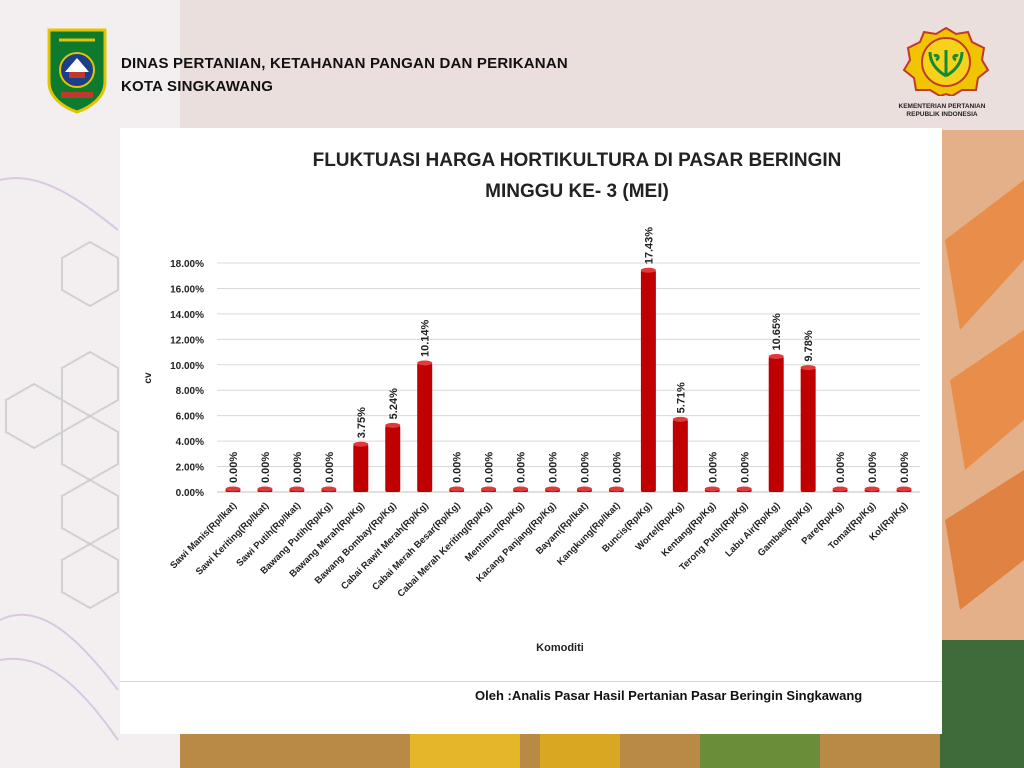  I want to click on y-tick-label: 14.00%, so click(187, 315).